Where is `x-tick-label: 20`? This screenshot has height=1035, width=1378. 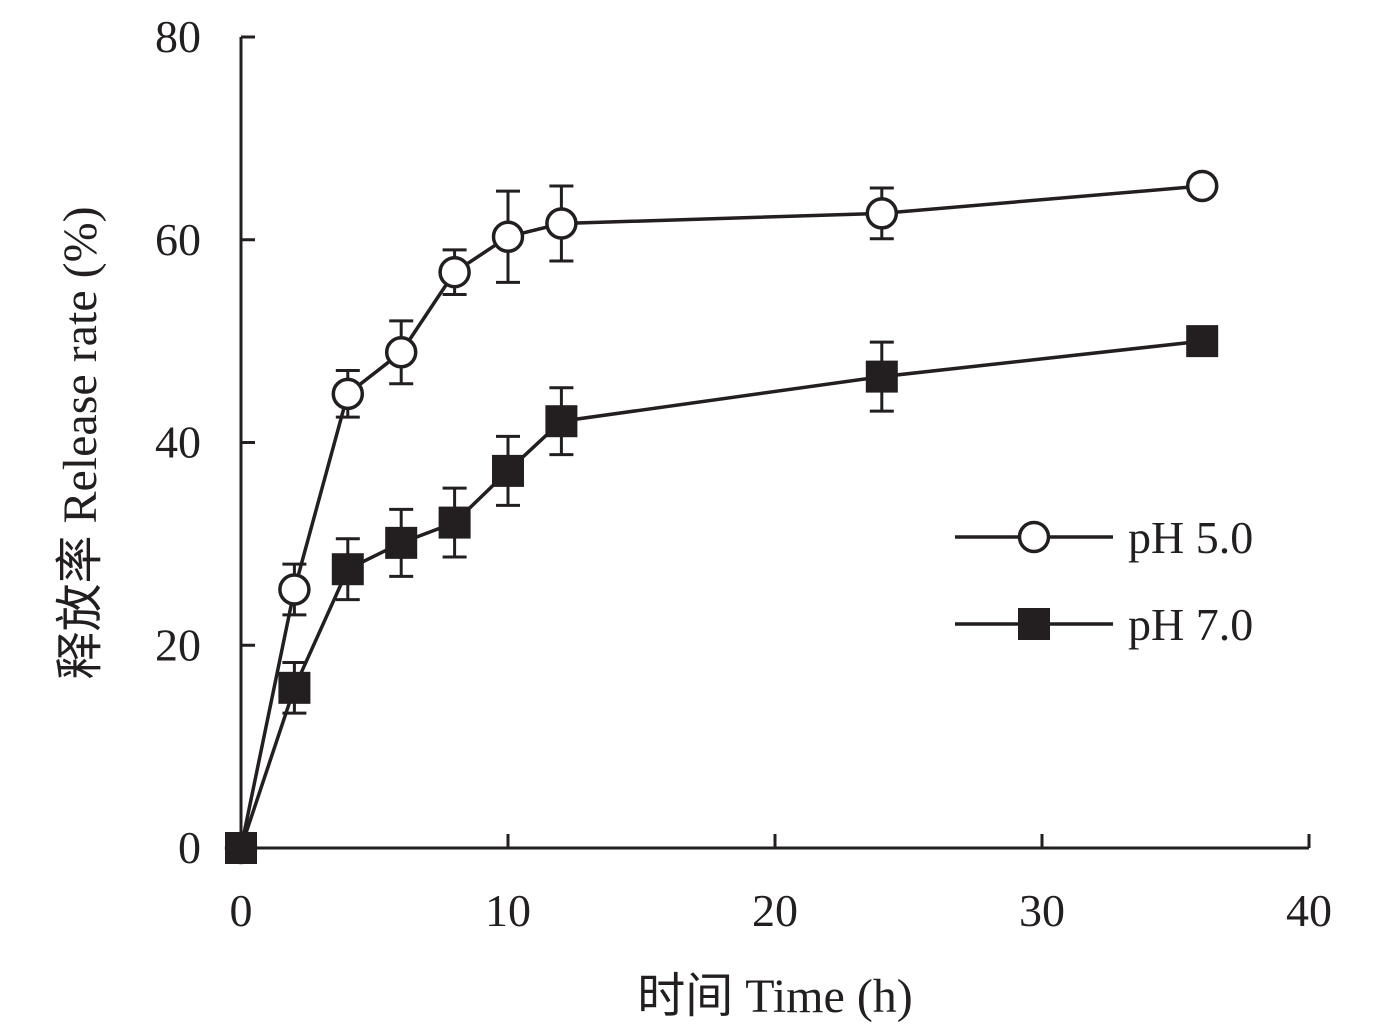 x-tick-label: 20 is located at coordinates (775, 910).